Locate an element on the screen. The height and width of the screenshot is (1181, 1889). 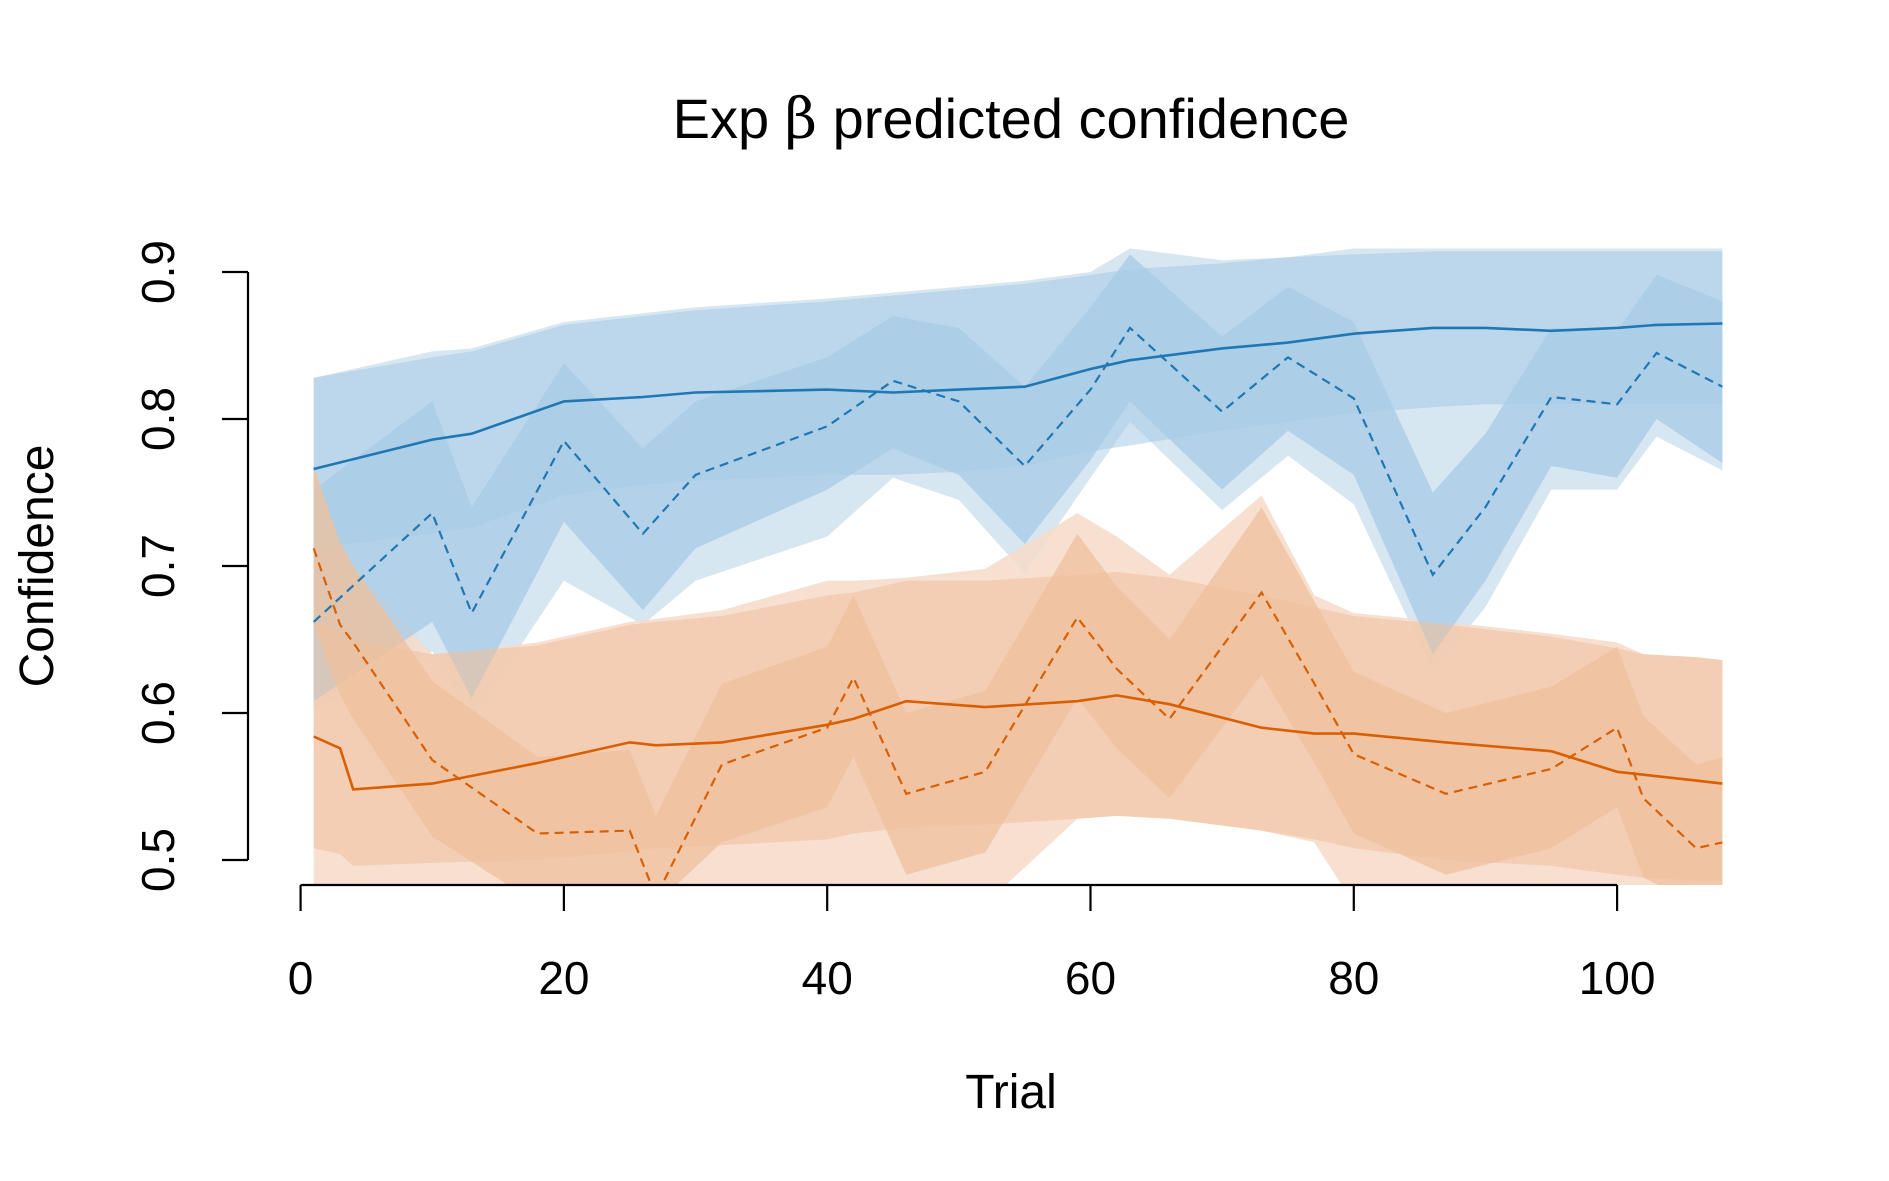
y-tick-label: 0.5 is located at coordinates (158, 860).